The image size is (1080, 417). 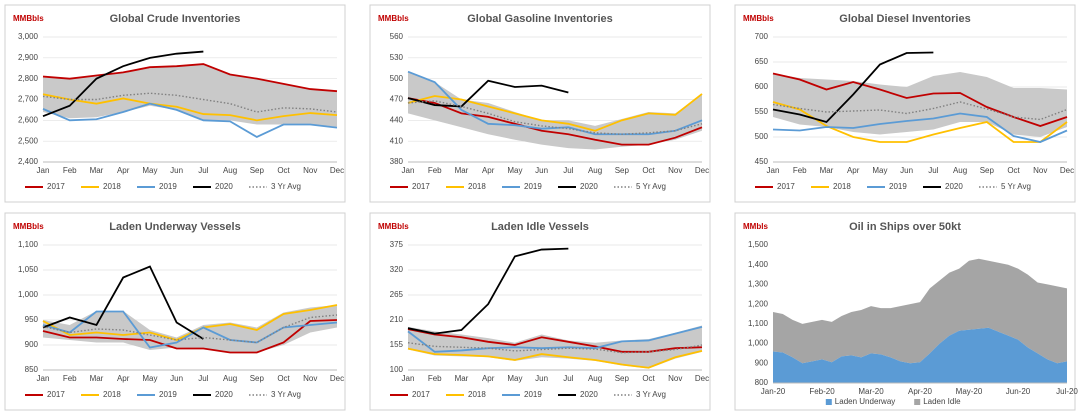 What do you see at coordinates (758, 264) in the screenshot?
I see `y-tick-label: 1,400` at bounding box center [758, 264].